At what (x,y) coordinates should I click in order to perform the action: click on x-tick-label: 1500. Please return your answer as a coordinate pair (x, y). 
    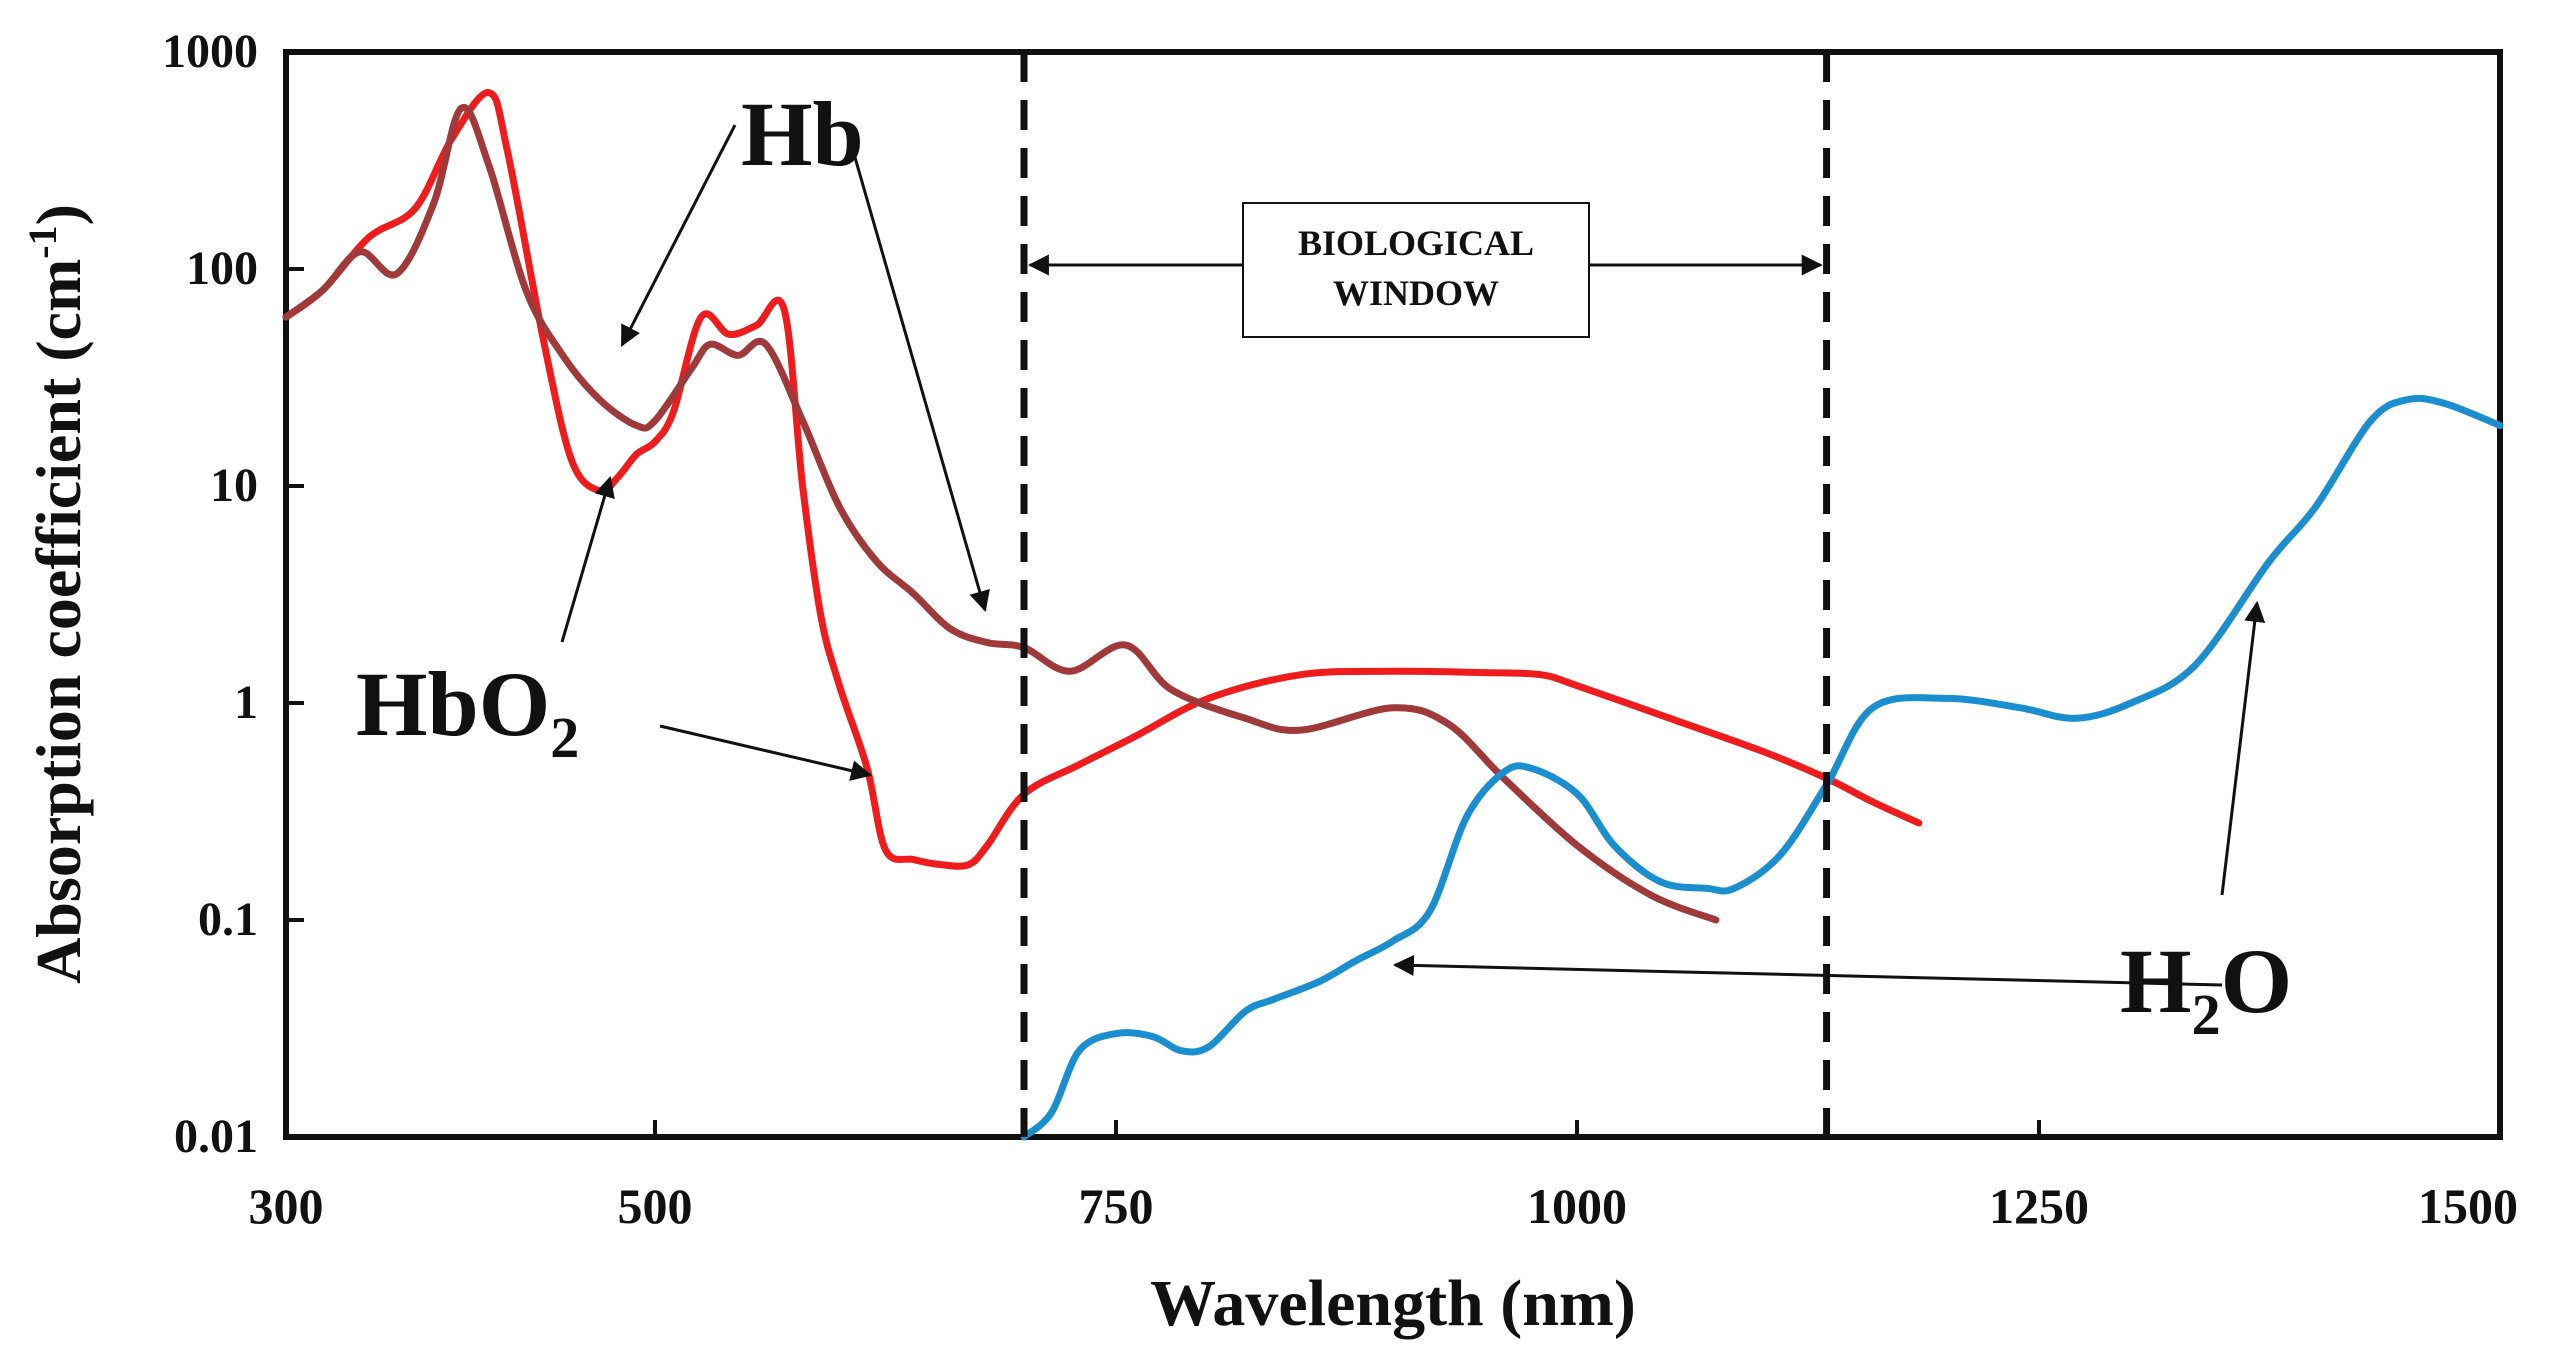
    Looking at the image, I should click on (2468, 1206).